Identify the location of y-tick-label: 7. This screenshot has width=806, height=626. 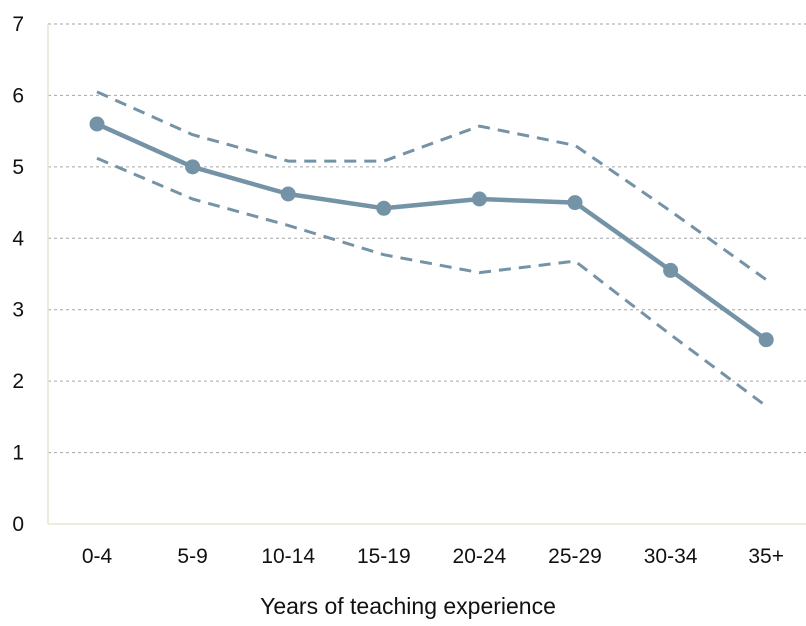
(18, 24).